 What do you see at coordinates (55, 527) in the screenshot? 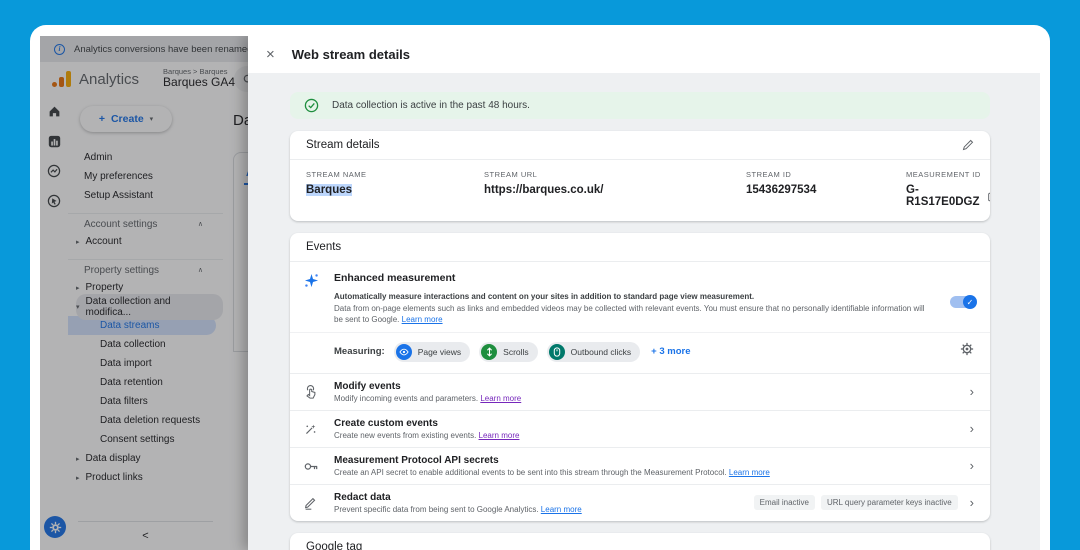
I see `admin-gear-icon` at bounding box center [55, 527].